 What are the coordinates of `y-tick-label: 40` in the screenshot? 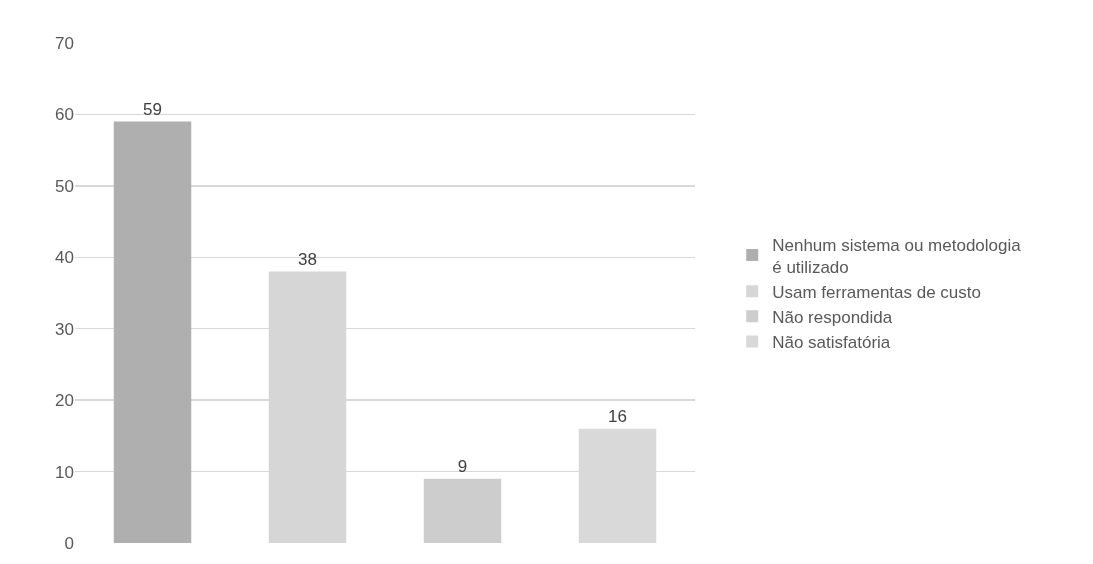 It's located at (64, 258).